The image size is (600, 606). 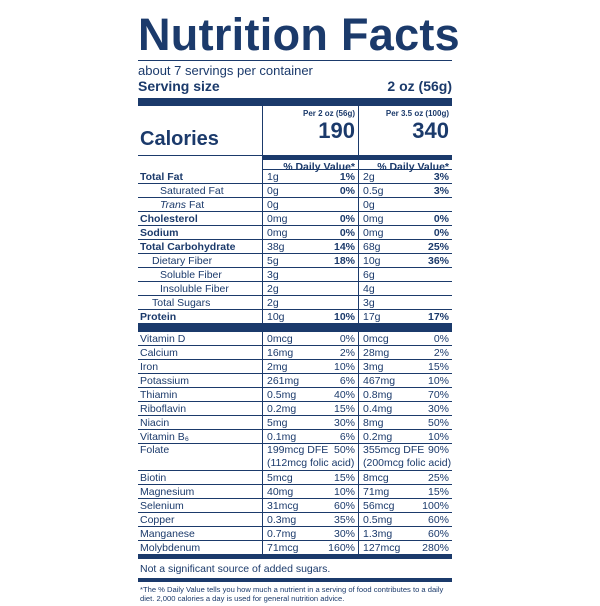 I want to click on amount: 8mg, so click(x=373, y=423).